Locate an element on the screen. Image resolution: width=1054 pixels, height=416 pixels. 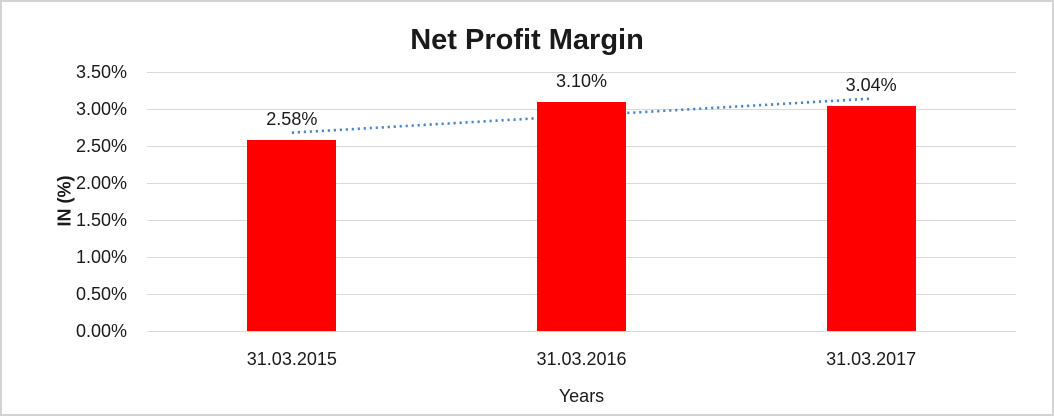
bar-31.03.2015 is located at coordinates (292, 235).